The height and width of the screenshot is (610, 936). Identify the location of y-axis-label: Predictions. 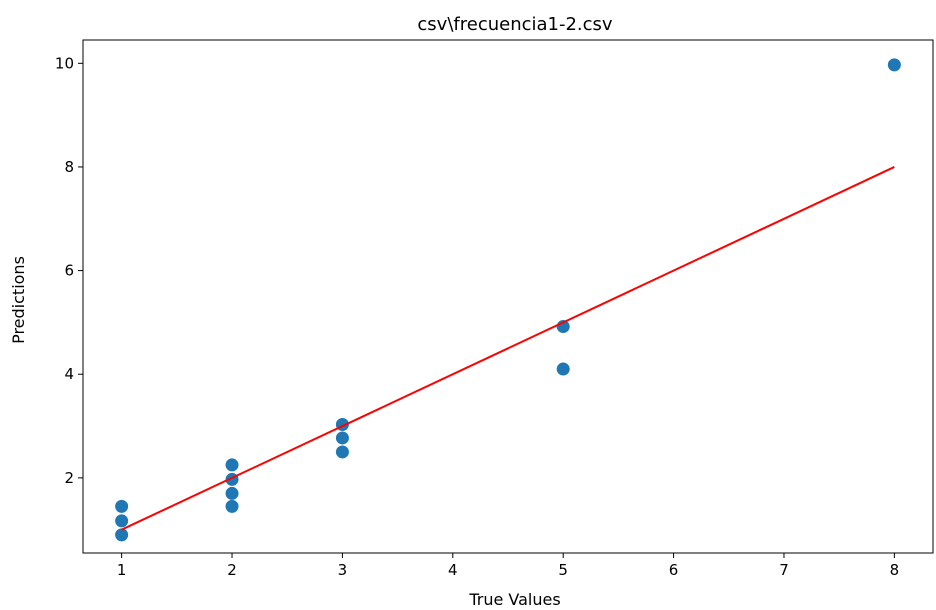
(18, 300).